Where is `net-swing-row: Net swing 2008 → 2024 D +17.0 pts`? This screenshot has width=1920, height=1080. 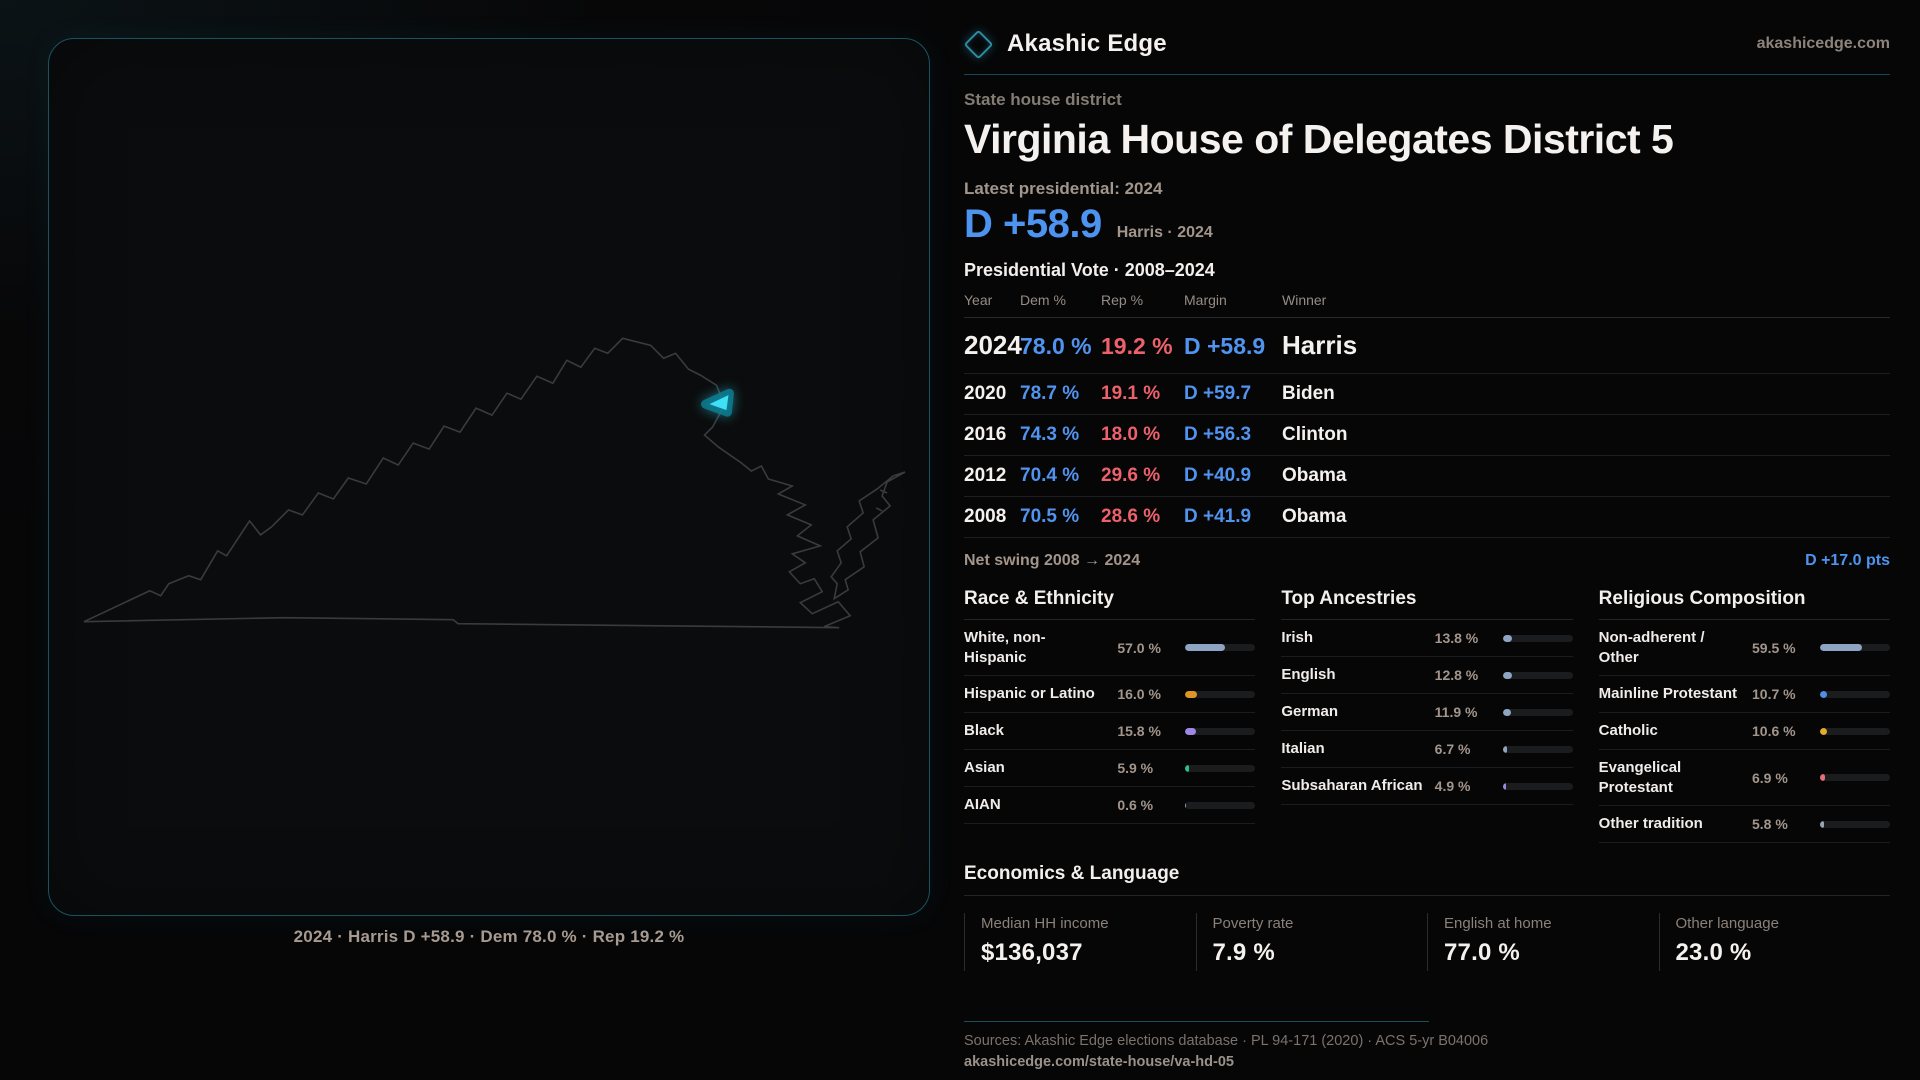
net-swing-row: Net swing 2008 → 2024 D +17.0 pts is located at coordinates (1427, 556).